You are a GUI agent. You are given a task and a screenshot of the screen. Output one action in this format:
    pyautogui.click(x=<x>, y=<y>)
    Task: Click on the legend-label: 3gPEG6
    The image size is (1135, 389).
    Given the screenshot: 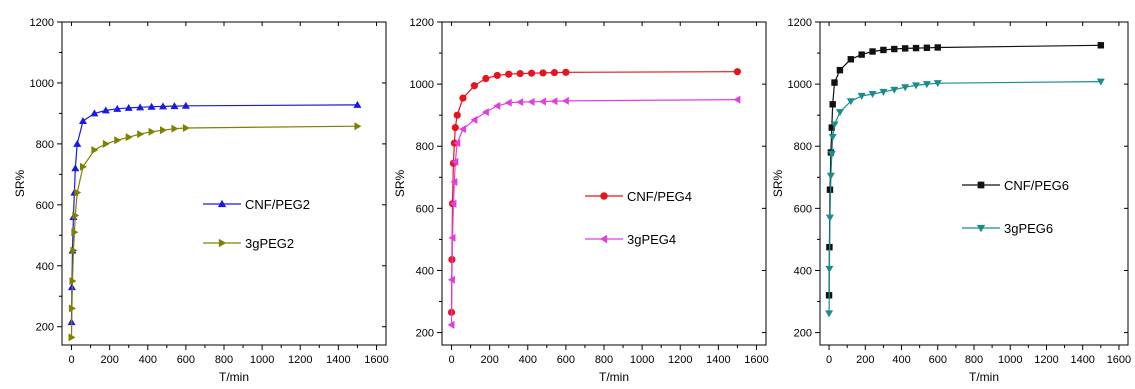 What is the action you would take?
    pyautogui.click(x=1028, y=228)
    